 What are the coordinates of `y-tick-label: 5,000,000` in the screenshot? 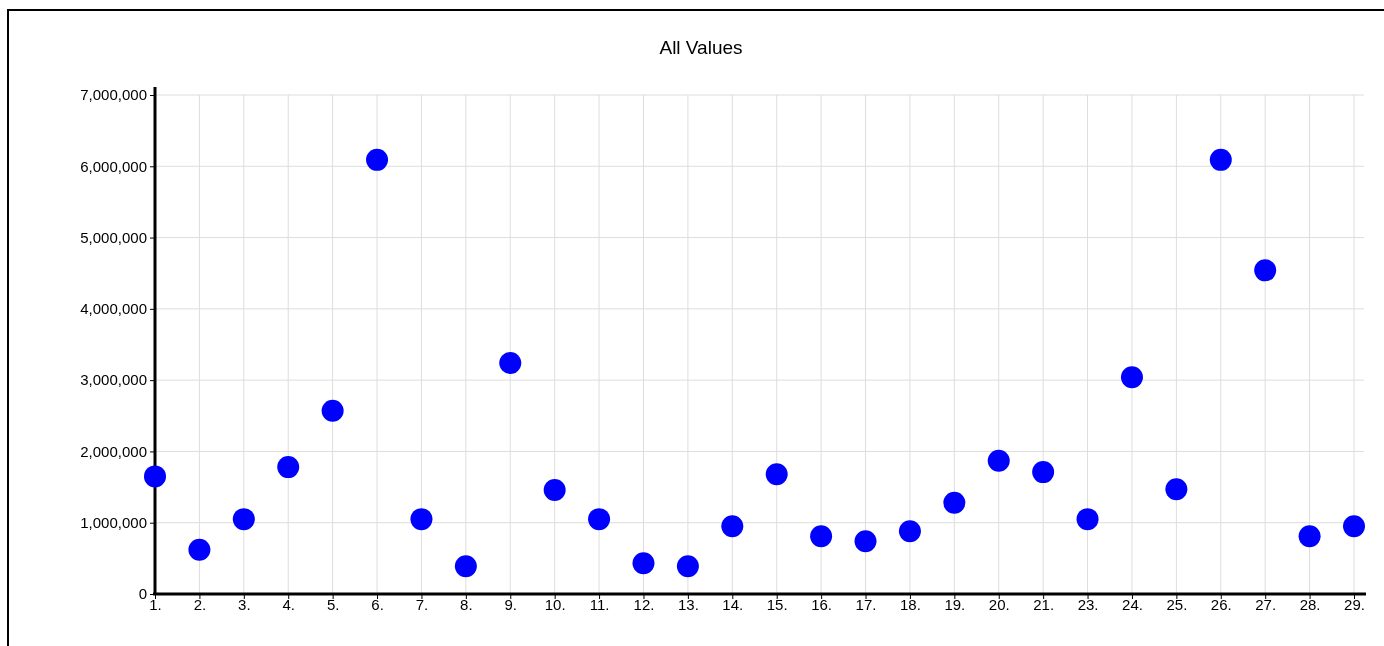 It's located at (113, 237).